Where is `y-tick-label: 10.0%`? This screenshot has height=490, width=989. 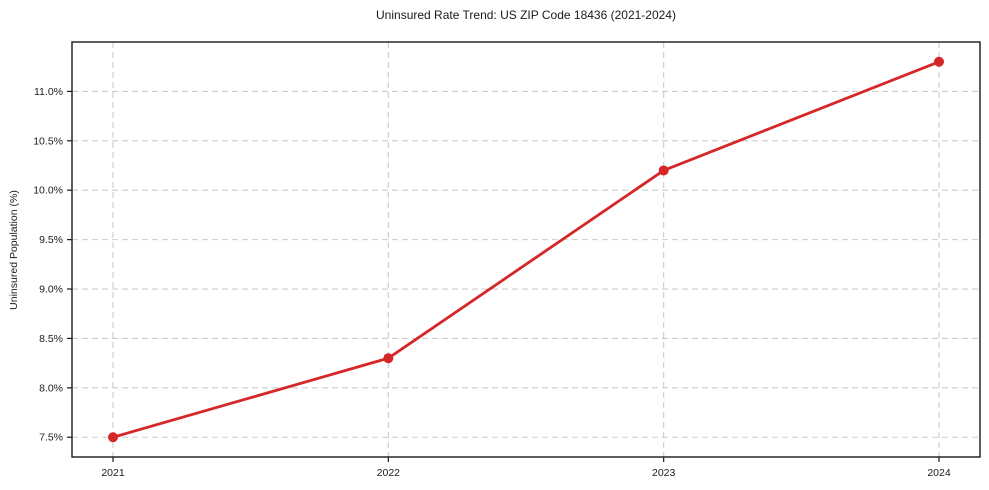
y-tick-label: 10.0% is located at coordinates (48, 191).